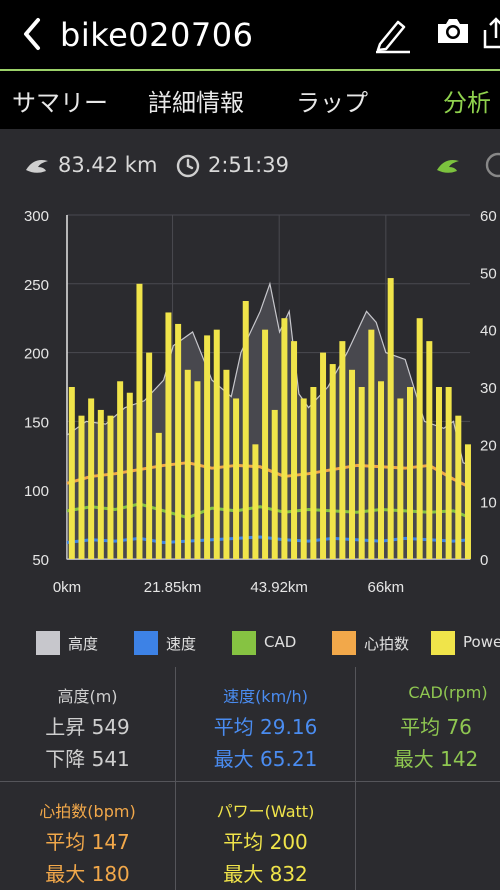 Image resolution: width=500 pixels, height=890 pixels. I want to click on clock-icon, so click(188, 166).